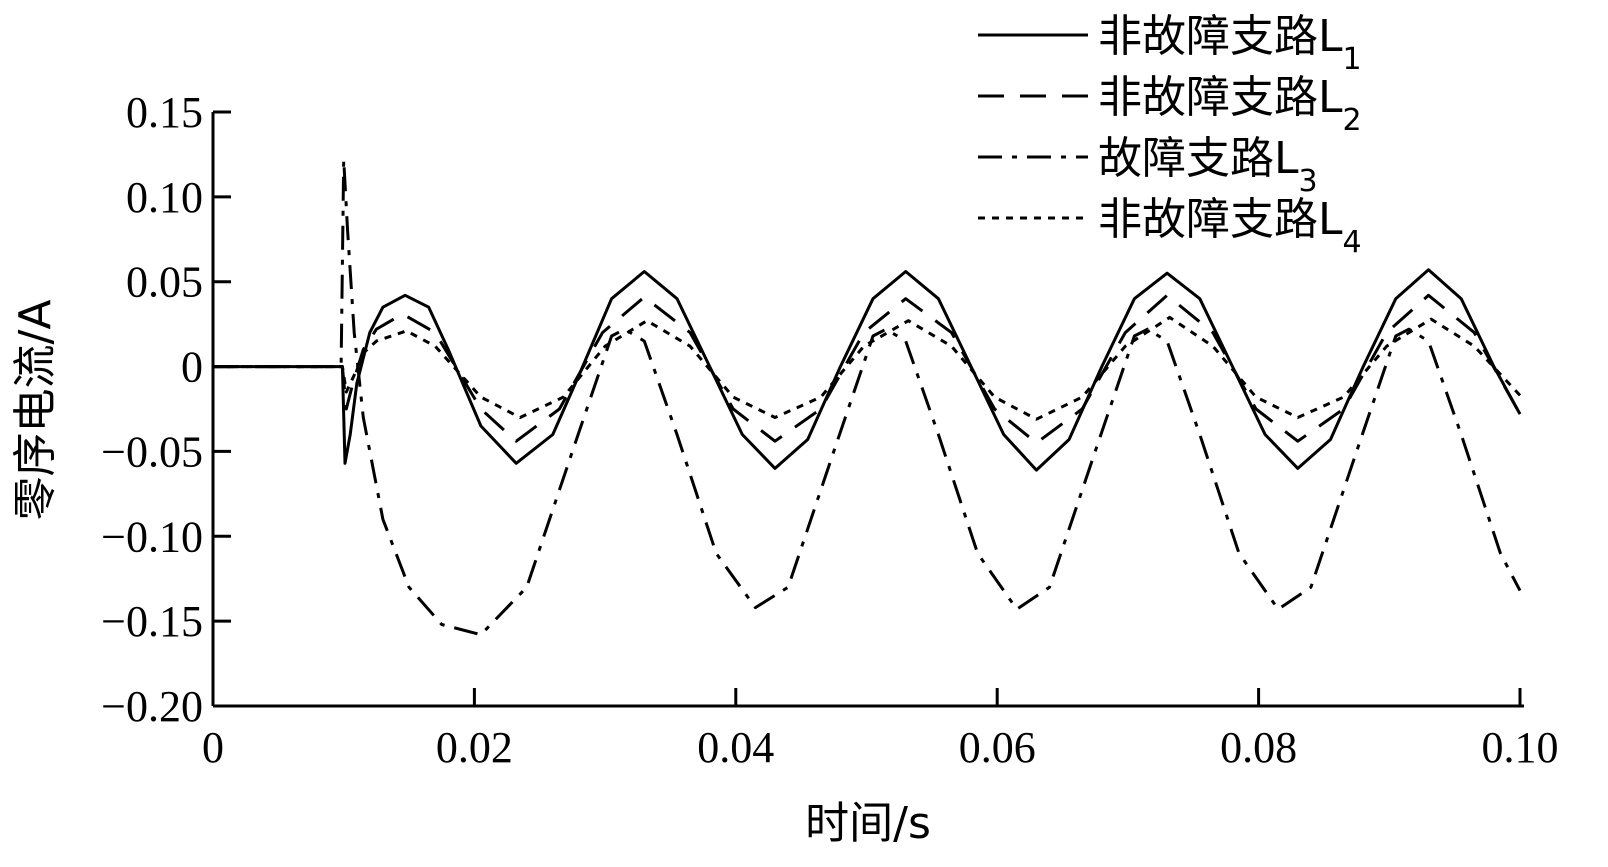 The image size is (1608, 867). I want to click on x-tick-label: 0.08, so click(1258, 747).